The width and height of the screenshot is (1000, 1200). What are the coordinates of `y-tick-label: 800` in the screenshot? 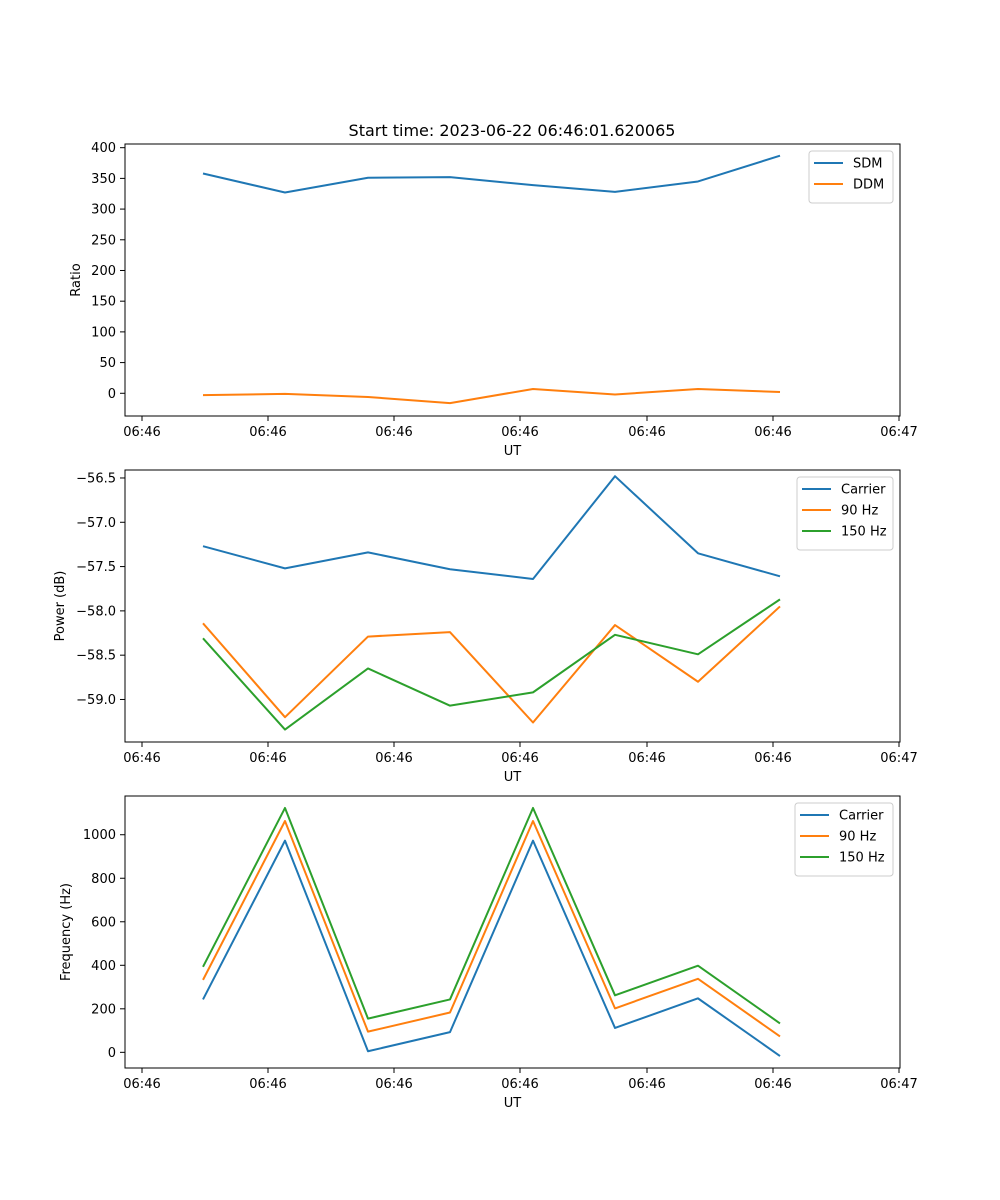 It's located at (103, 879).